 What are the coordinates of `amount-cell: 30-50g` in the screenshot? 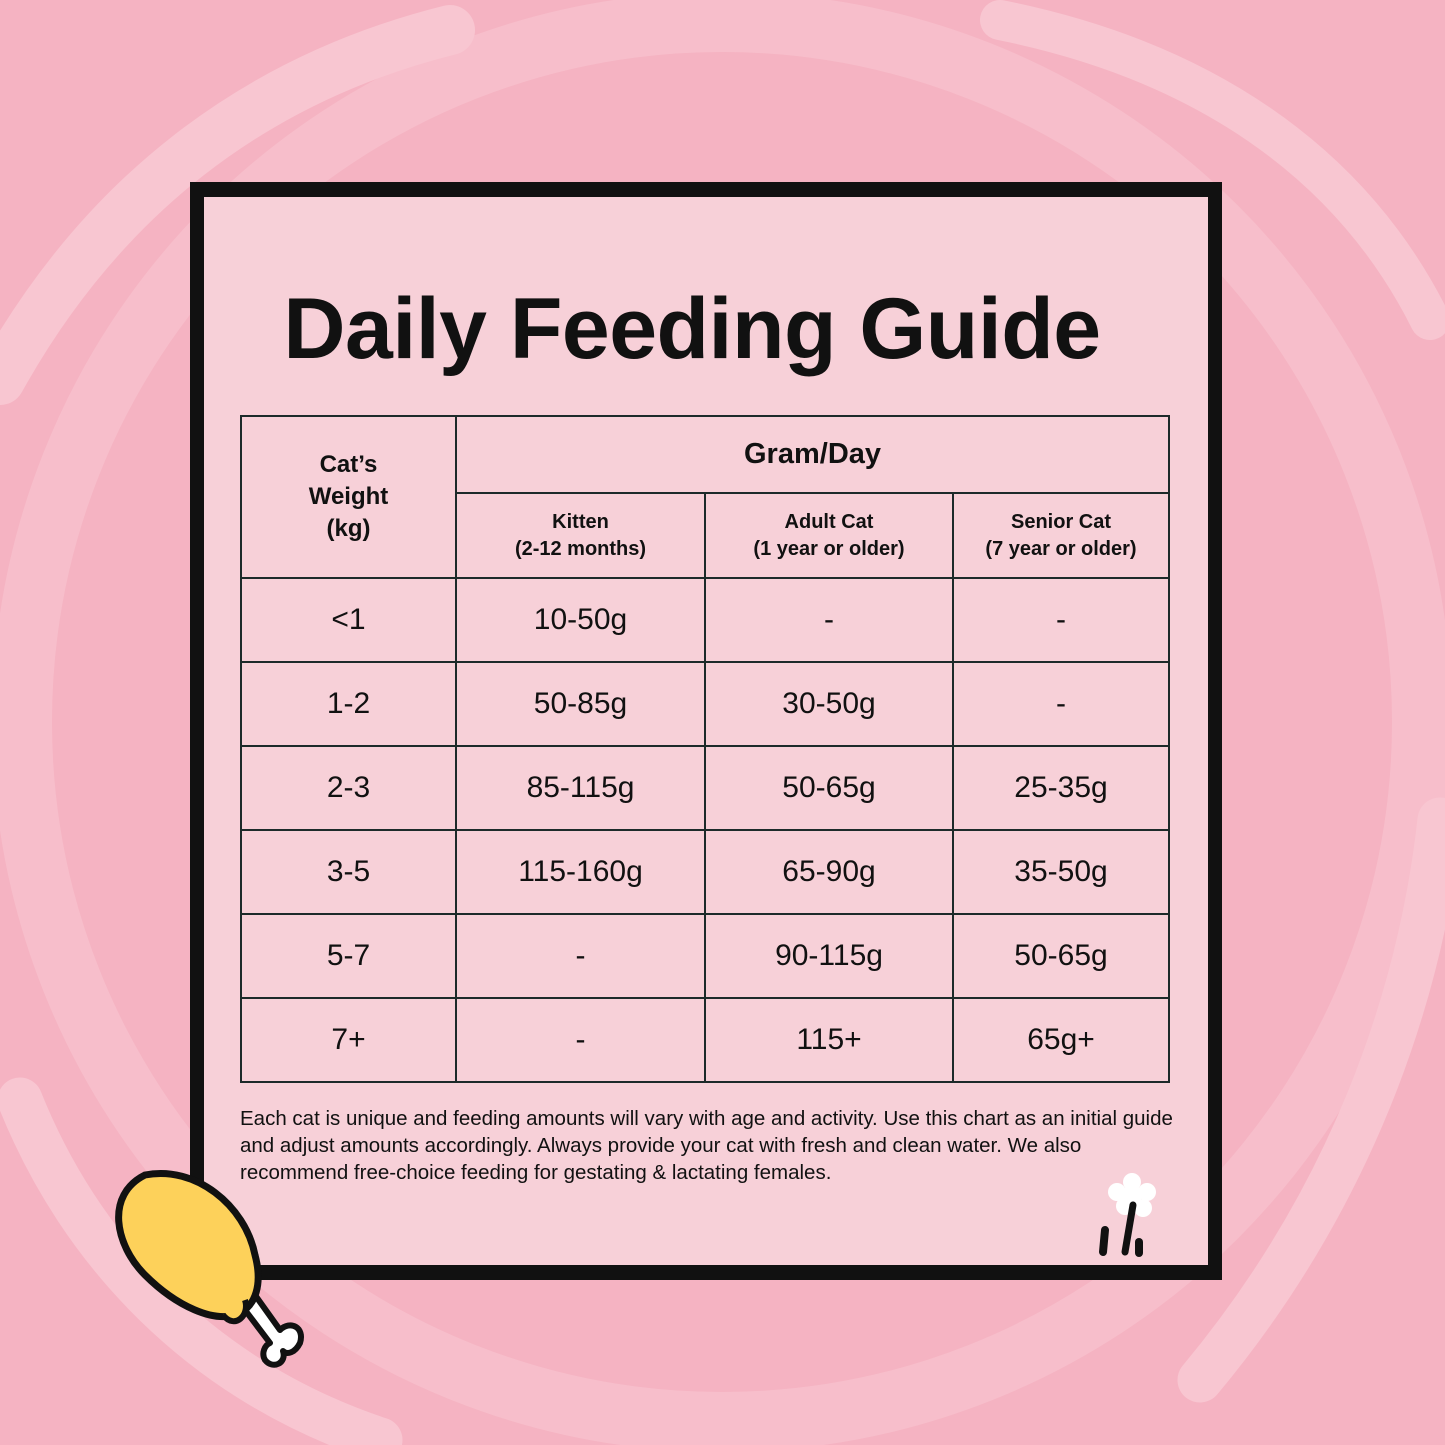 It's located at (829, 704).